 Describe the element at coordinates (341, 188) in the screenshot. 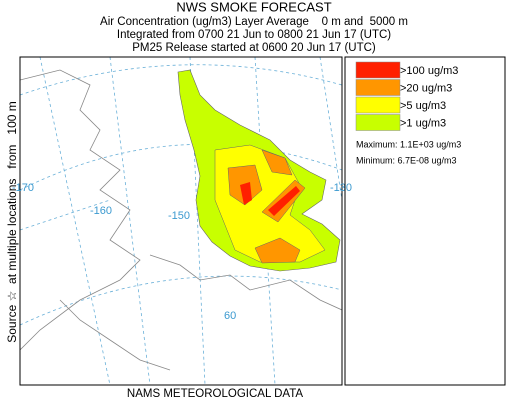

I see `grid-label: -130` at that location.